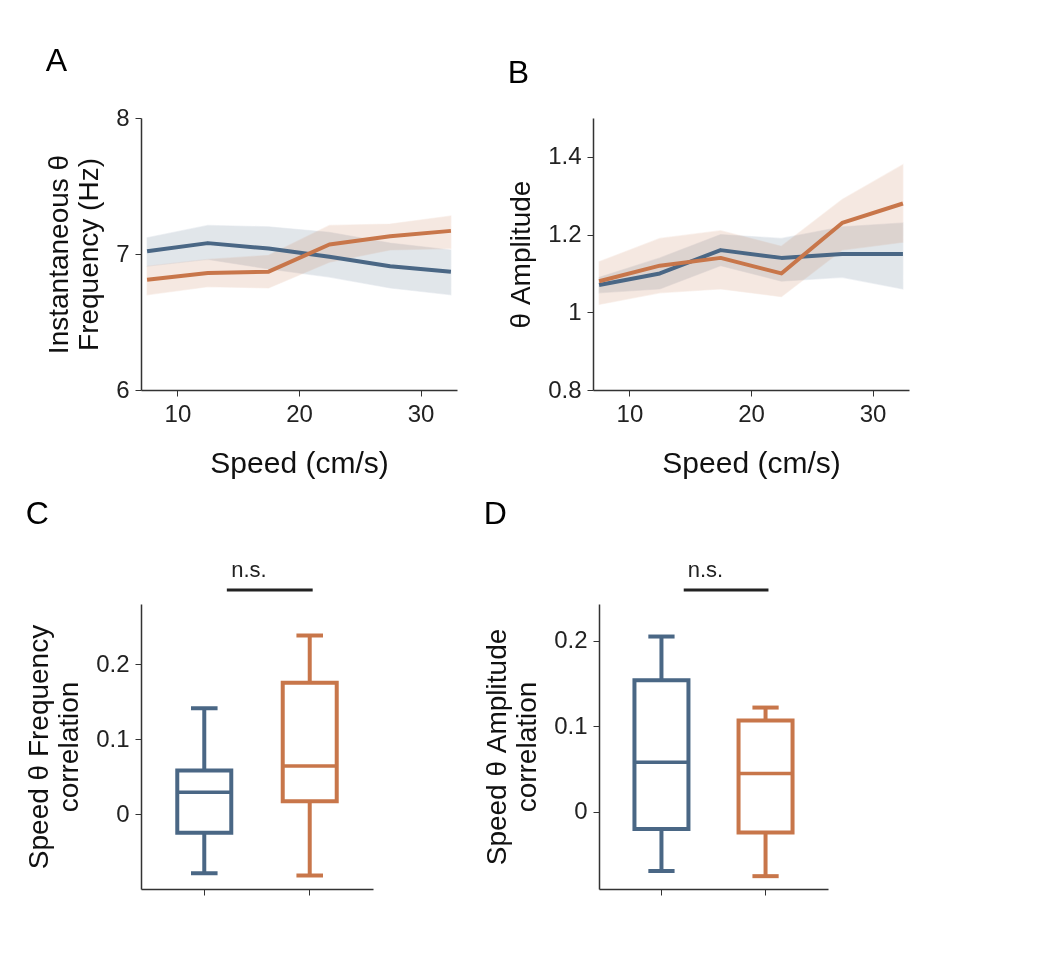  What do you see at coordinates (123, 253) in the screenshot?
I see `y-tick-label: 7` at bounding box center [123, 253].